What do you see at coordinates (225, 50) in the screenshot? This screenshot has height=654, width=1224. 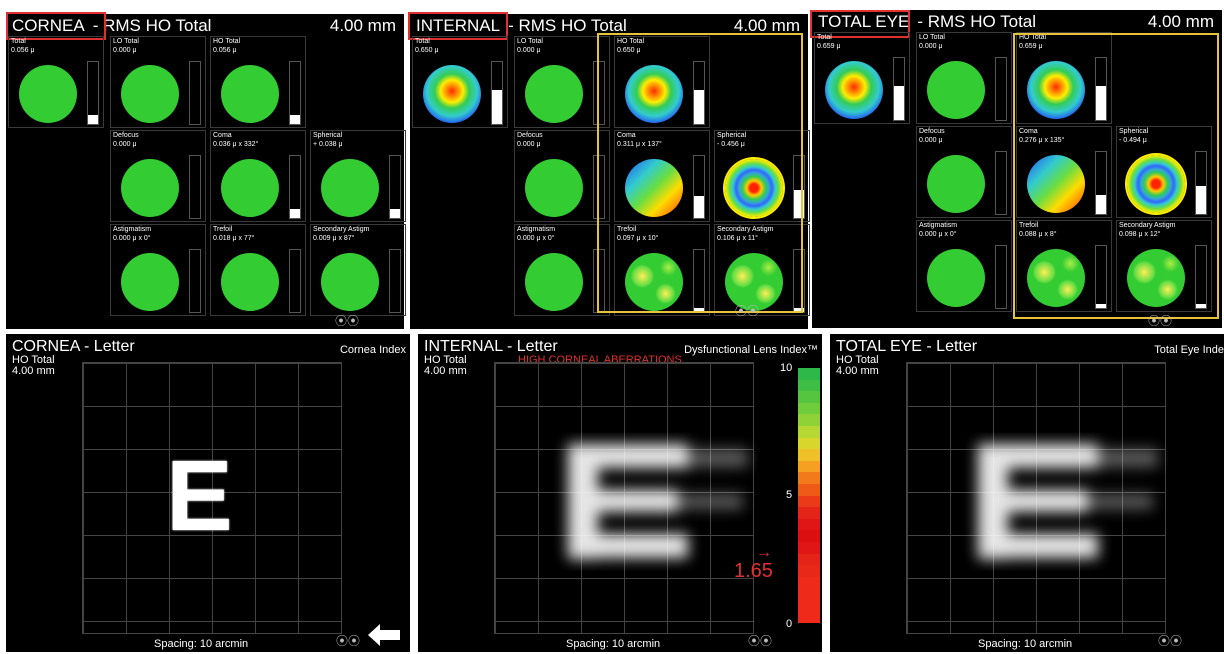 I see `cell-value: 0.056 μ` at bounding box center [225, 50].